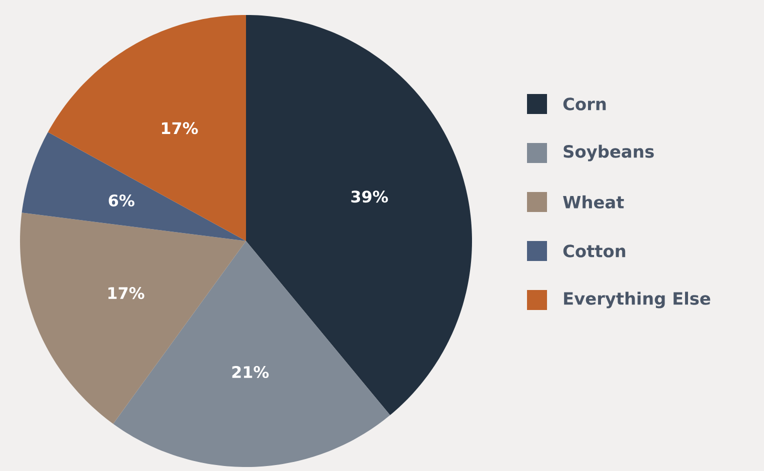  What do you see at coordinates (250, 372) in the screenshot?
I see `data-label: 21%` at bounding box center [250, 372].